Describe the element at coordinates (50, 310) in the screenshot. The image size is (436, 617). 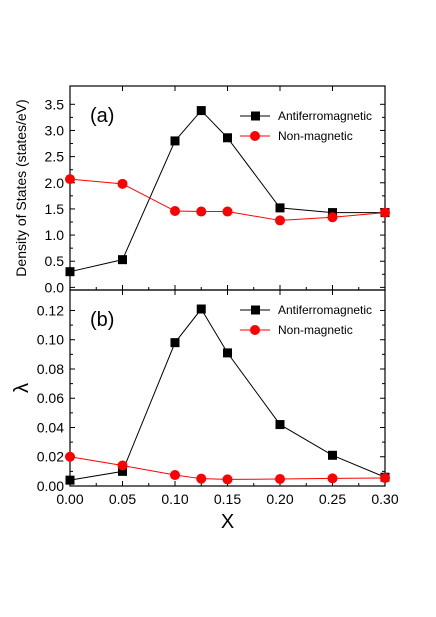
I see `y-tick-label: 0.12` at that location.